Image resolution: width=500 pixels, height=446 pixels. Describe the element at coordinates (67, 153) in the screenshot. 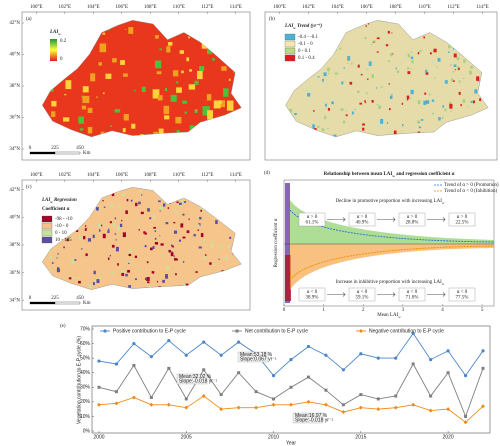

I see `scale-bar` at that location.